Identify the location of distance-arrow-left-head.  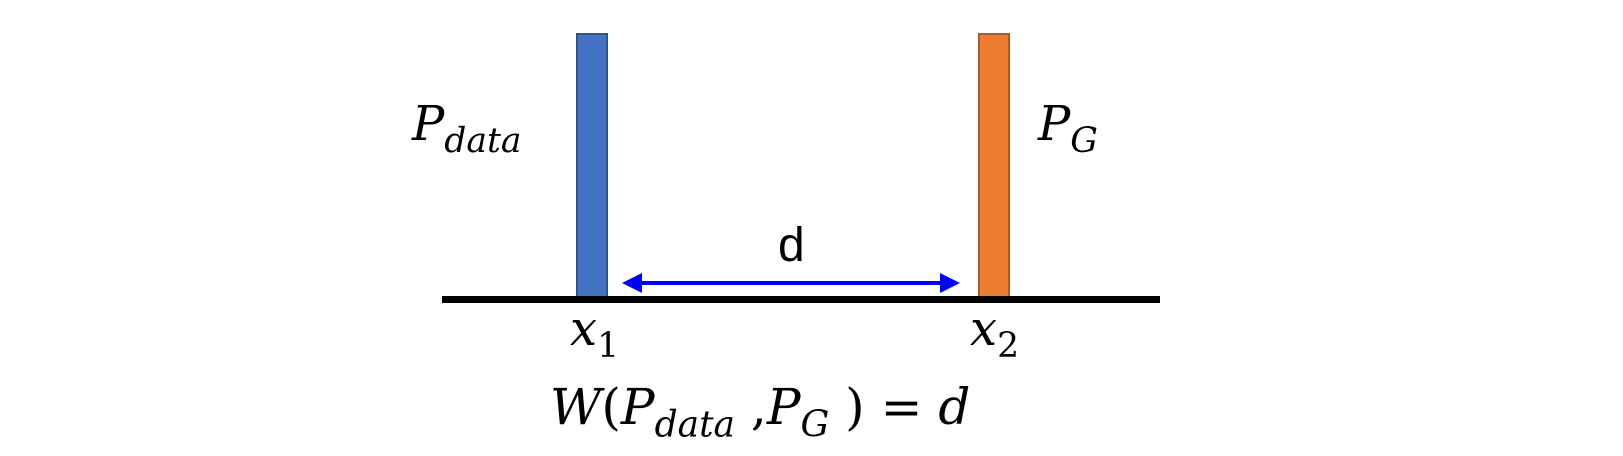
(632, 283).